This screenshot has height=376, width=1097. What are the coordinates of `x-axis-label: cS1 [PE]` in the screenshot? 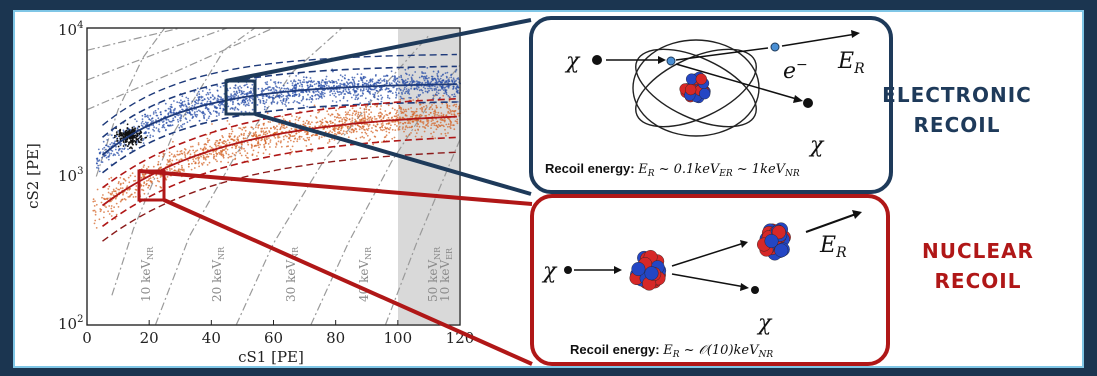 It's located at (271, 357).